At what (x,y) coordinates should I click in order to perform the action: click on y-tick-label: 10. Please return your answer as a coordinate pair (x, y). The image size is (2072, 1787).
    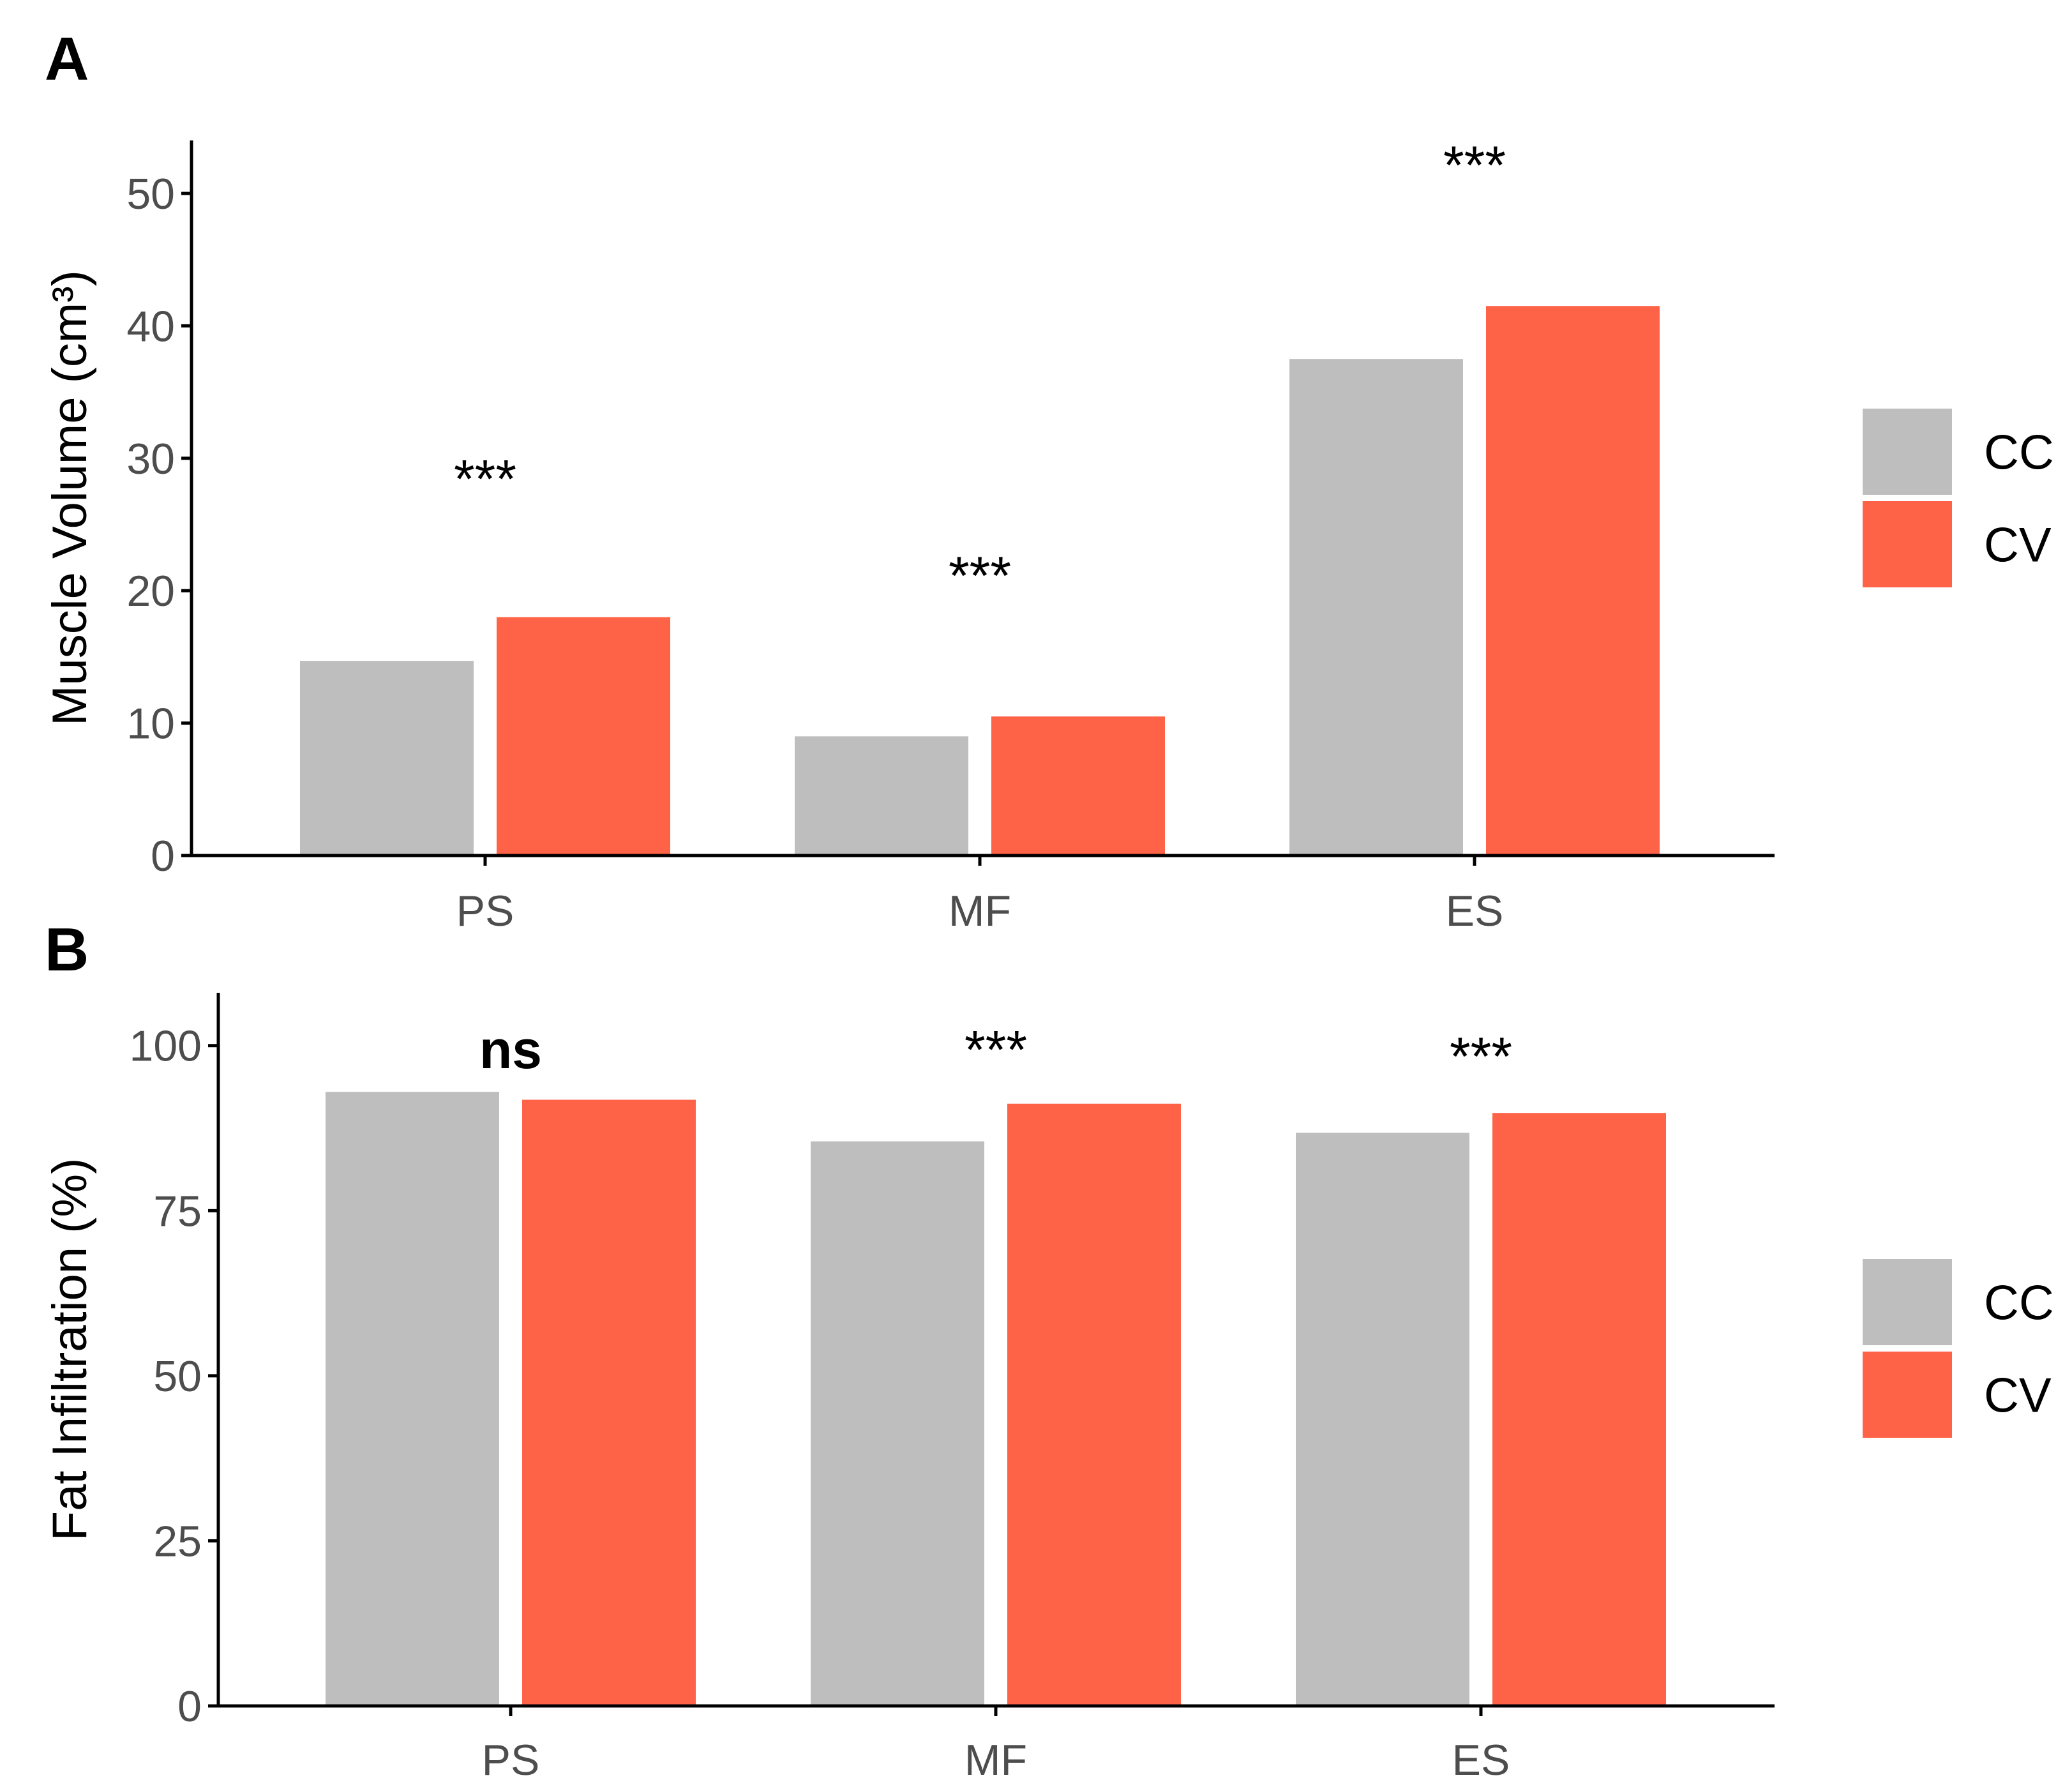
    Looking at the image, I should click on (150, 724).